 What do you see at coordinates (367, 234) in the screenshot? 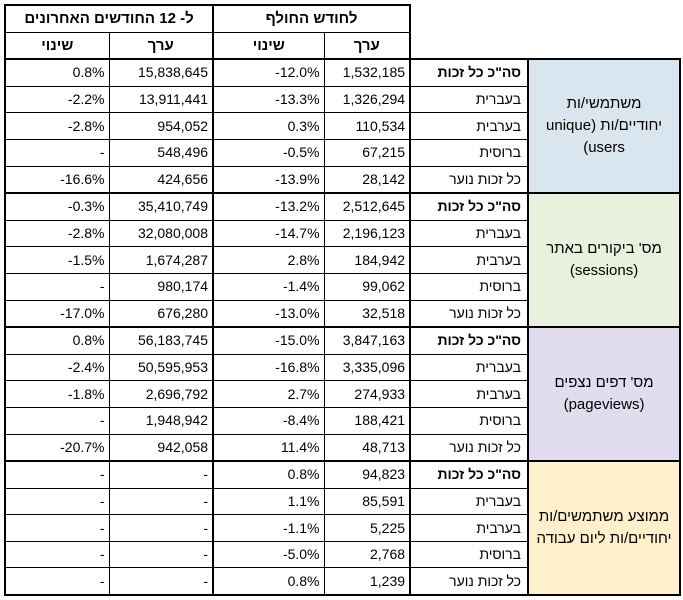
I see `month-value-cell: 2,196,123` at bounding box center [367, 234].